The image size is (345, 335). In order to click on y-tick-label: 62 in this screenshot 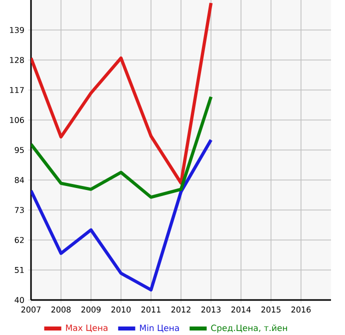, I will do `click(19, 240)`.